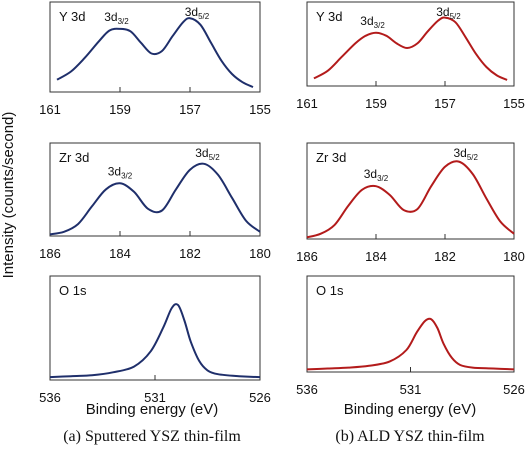  What do you see at coordinates (410, 436) in the screenshot?
I see `caption-b: (b) ALD YSZ thin-film` at bounding box center [410, 436].